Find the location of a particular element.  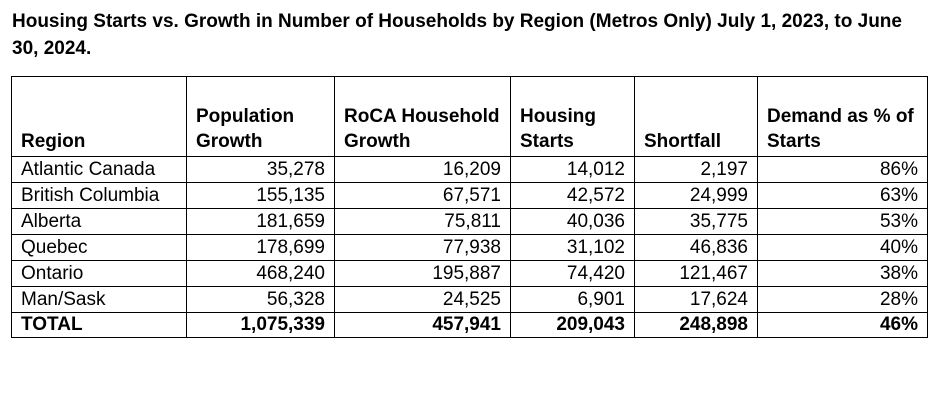

cell-household-growth: 195,887 is located at coordinates (422, 273).